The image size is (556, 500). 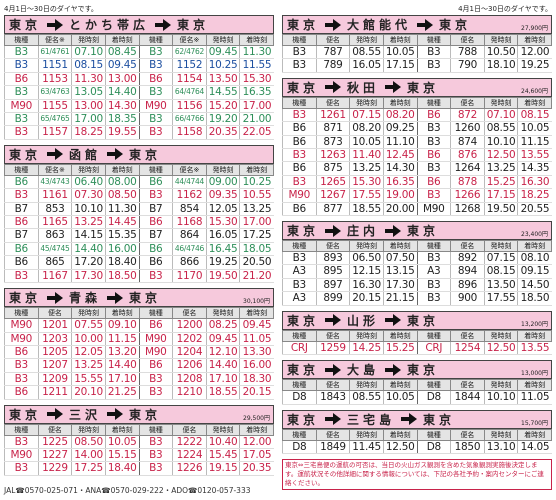 What do you see at coordinates (222, 379) in the screenshot?
I see `cell: 17.10` at bounding box center [222, 379].